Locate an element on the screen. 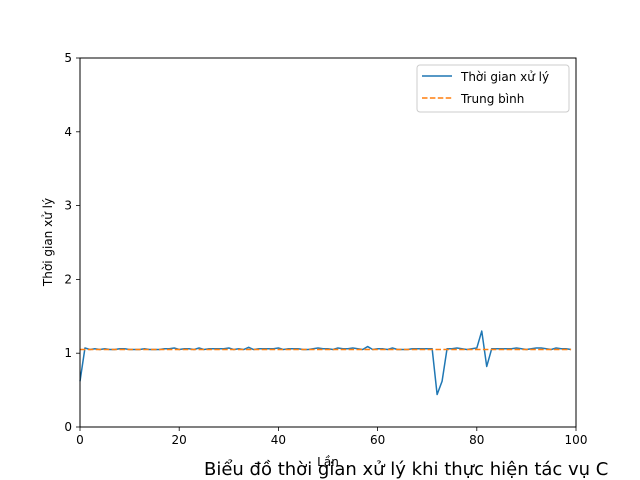 Image resolution: width=640 pixels, height=480 pixels. y-axis-label: Thời gian xử lý is located at coordinates (48, 242).